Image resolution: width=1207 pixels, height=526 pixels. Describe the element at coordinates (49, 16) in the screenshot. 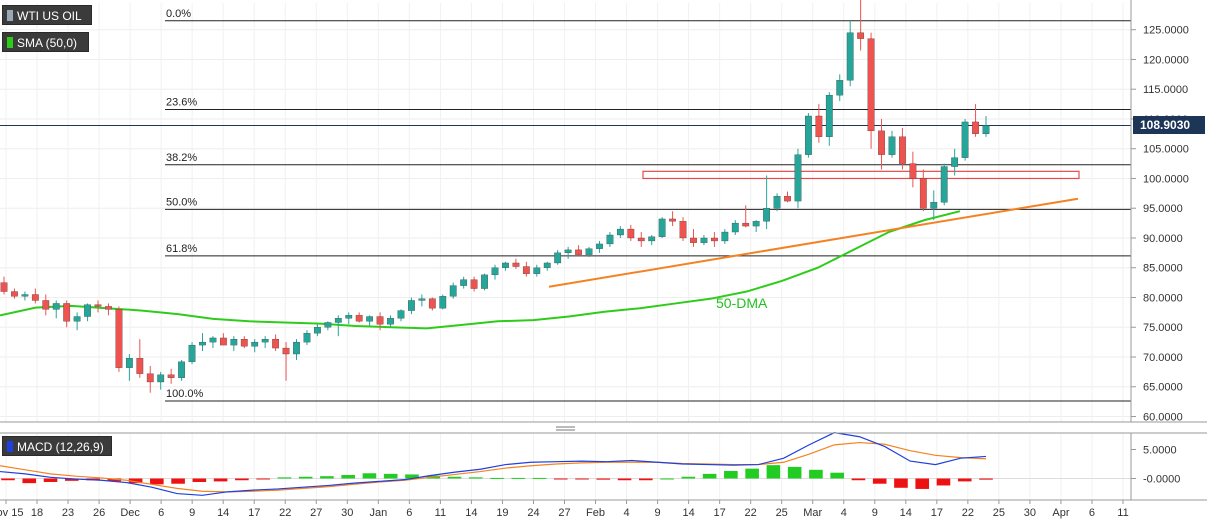

I see `instrument-label: WTI US OIL` at that location.